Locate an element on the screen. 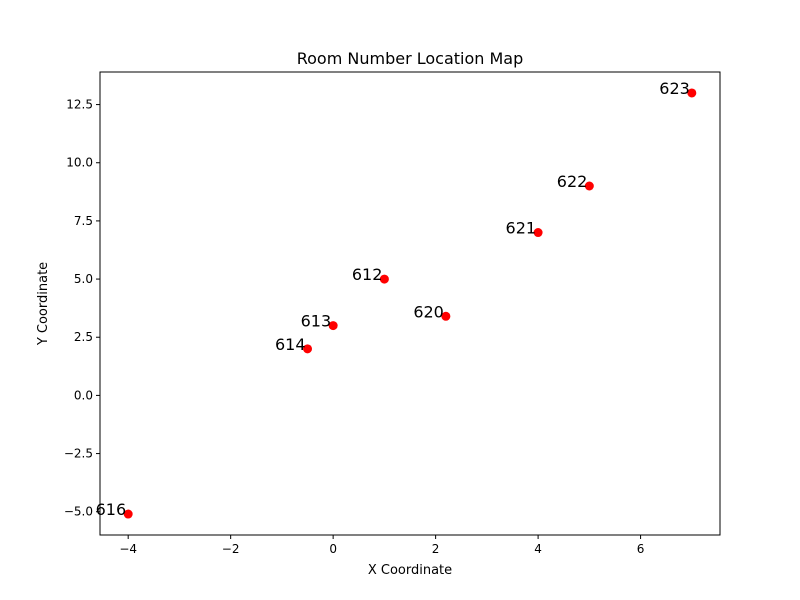  x-tick-label: 2 is located at coordinates (436, 549).